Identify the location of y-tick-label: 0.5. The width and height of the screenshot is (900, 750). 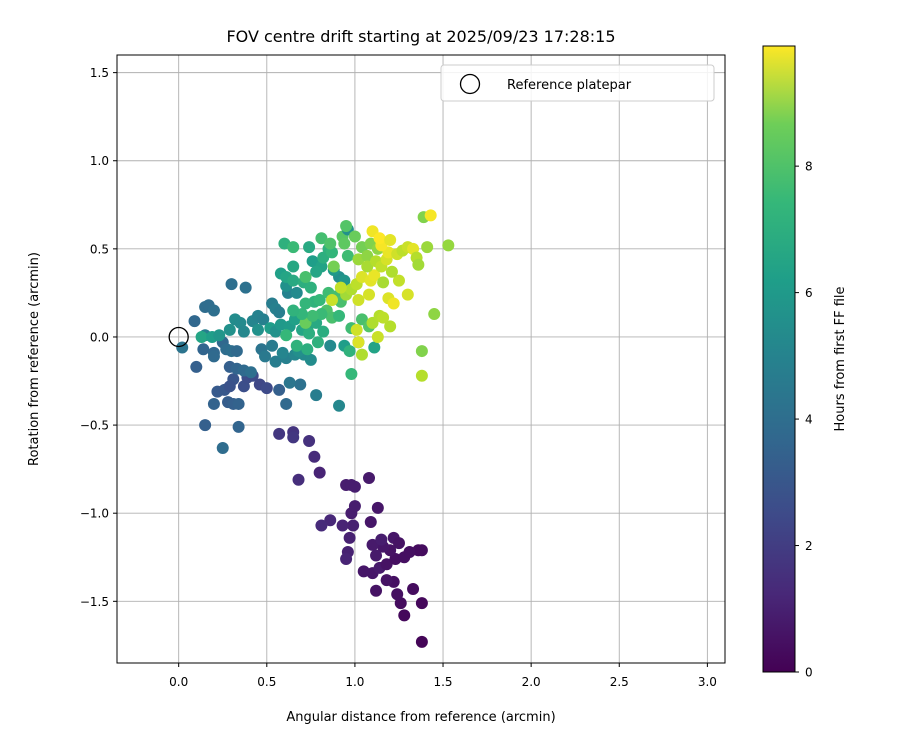
(99, 249).